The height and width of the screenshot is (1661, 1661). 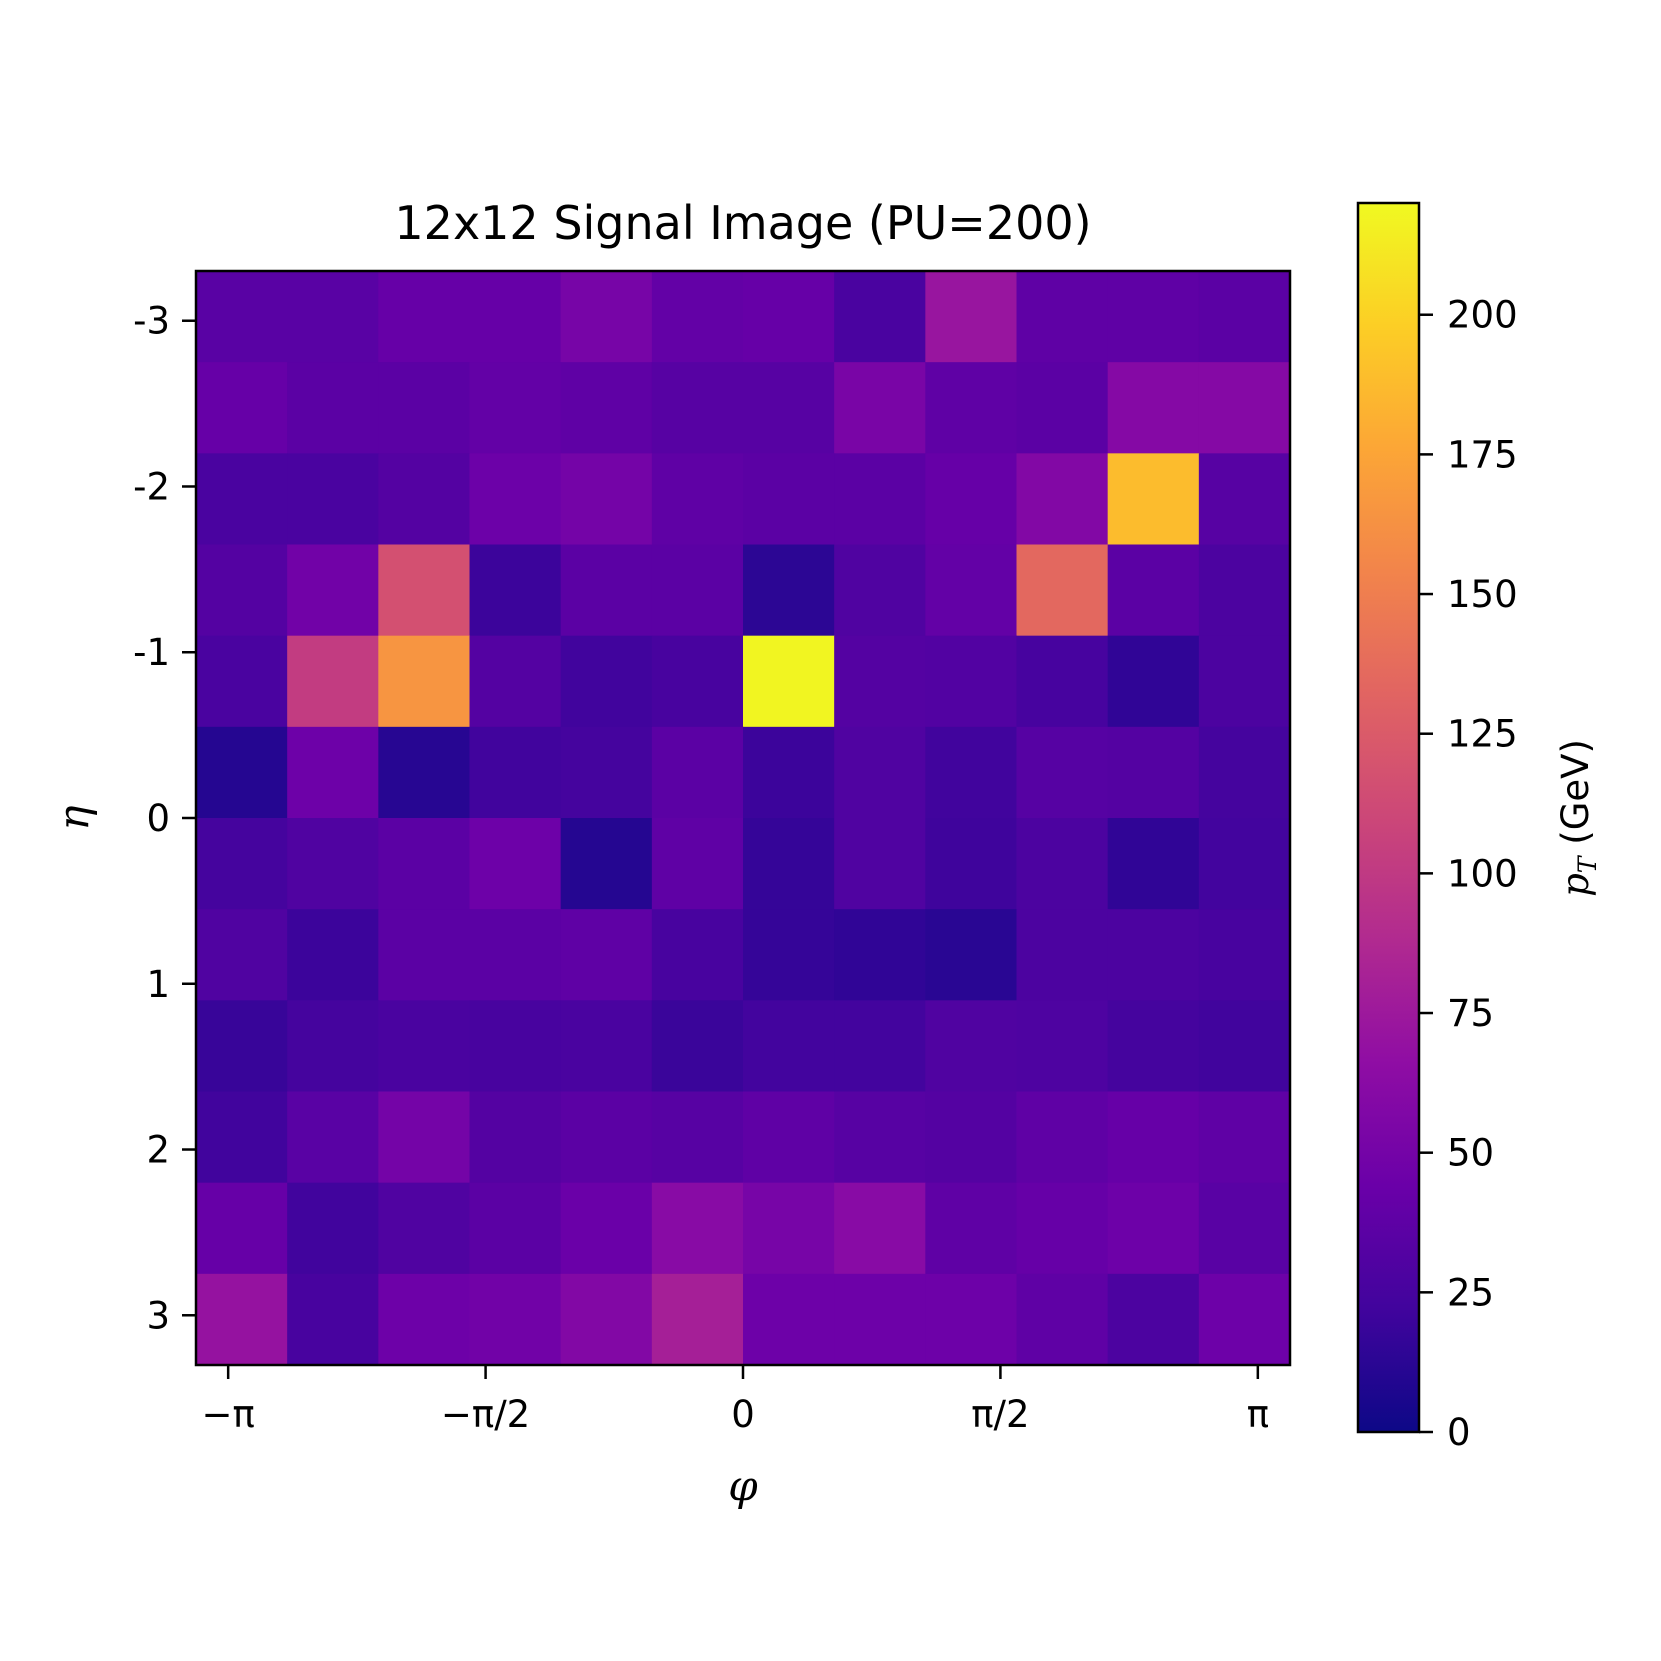 I want to click on colorbar-tick-label: 175, so click(x=1482, y=454).